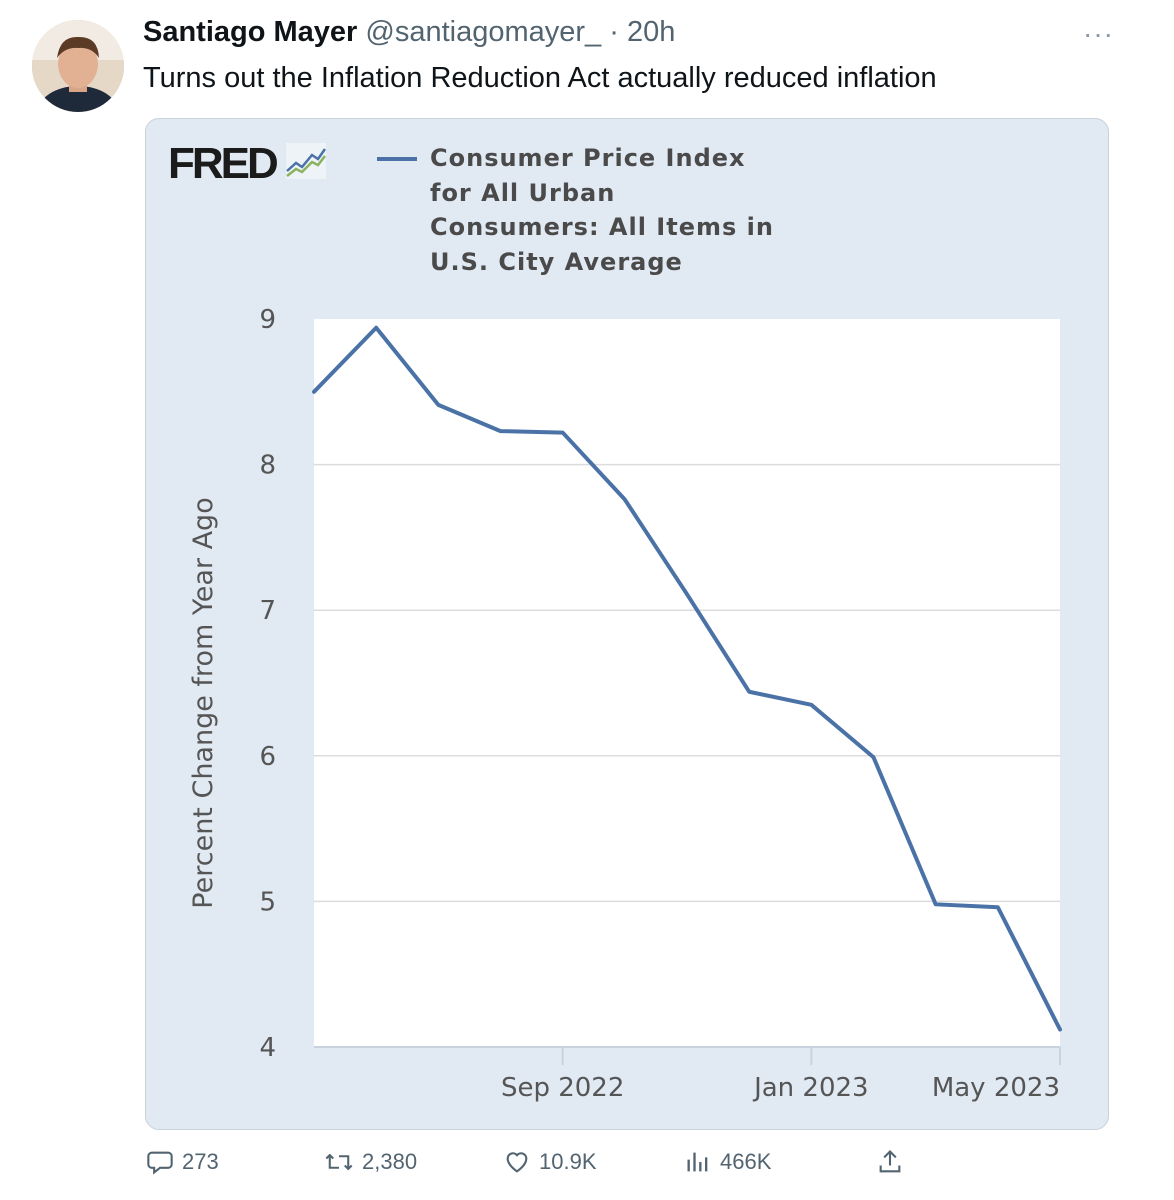 The image size is (1174, 1200). Describe the element at coordinates (267, 611) in the screenshot. I see `y-tick-label: 7` at that location.